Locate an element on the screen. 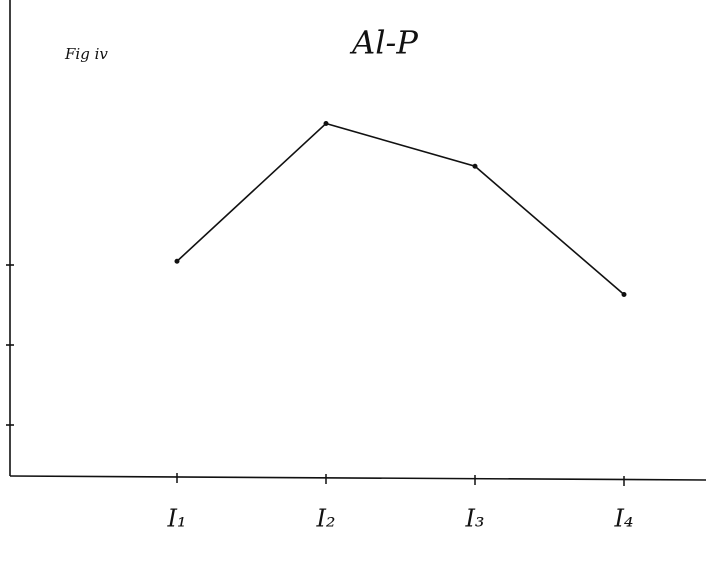 This screenshot has width=706, height=562. x-tick-label: I₁ is located at coordinates (176, 519).